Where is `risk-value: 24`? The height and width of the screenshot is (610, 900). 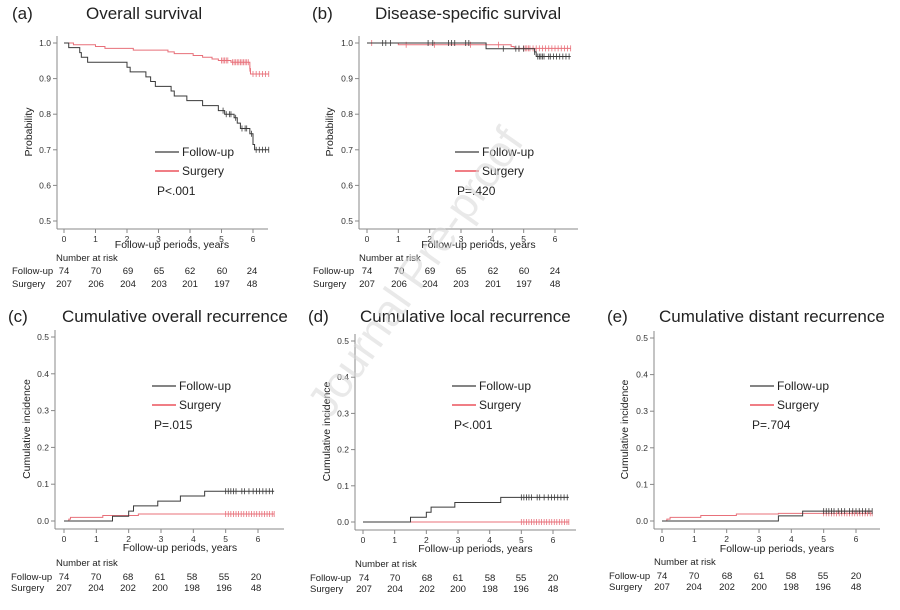
risk-value: 24 is located at coordinates (252, 271).